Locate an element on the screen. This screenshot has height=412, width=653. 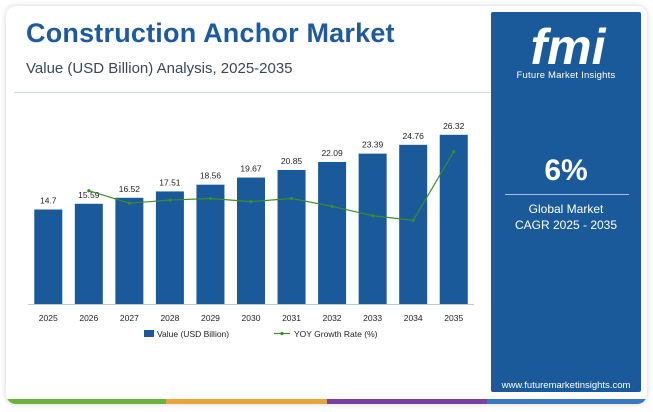
cagr-label-line1: Global Market is located at coordinates (566, 209).